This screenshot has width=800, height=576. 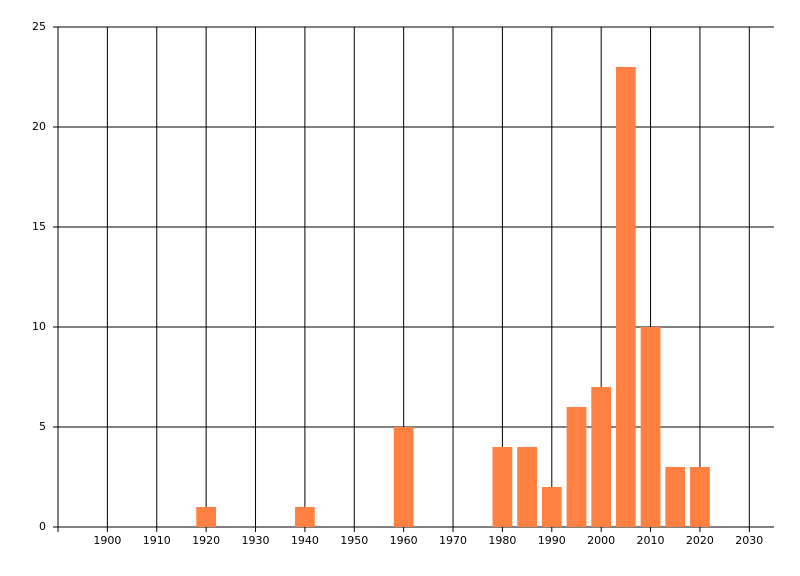 I want to click on x-tick-label: 1910, so click(x=157, y=540).